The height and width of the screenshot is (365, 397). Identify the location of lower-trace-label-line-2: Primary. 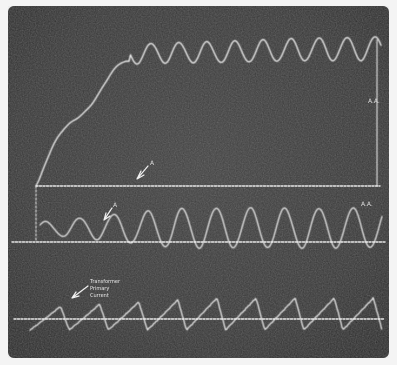
(99, 289).